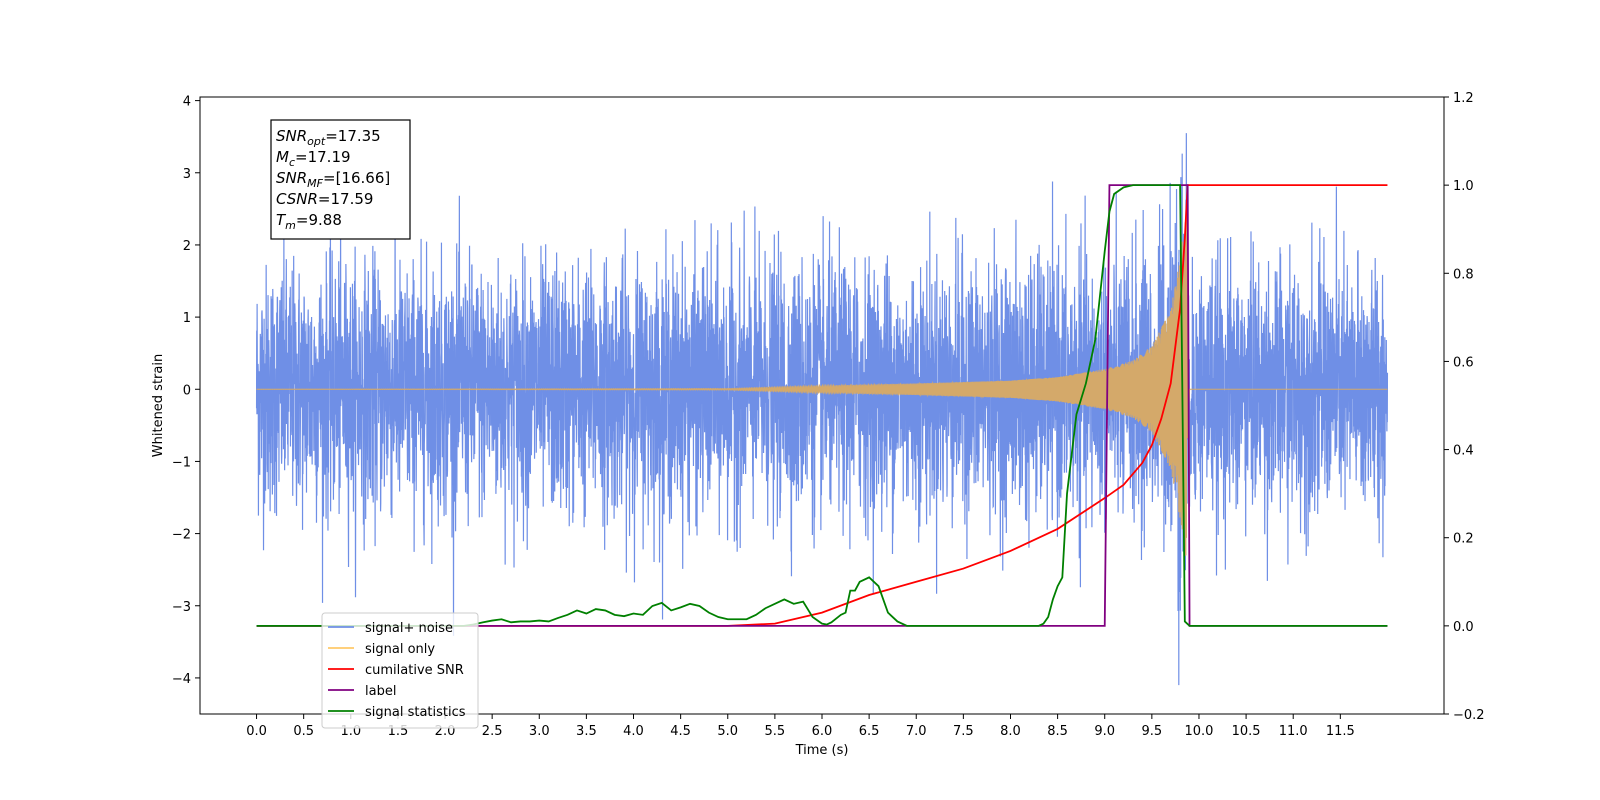 Image resolution: width=1600 pixels, height=800 pixels. Describe the element at coordinates (1293, 731) in the screenshot. I see `x-tick-label: 11.0` at that location.